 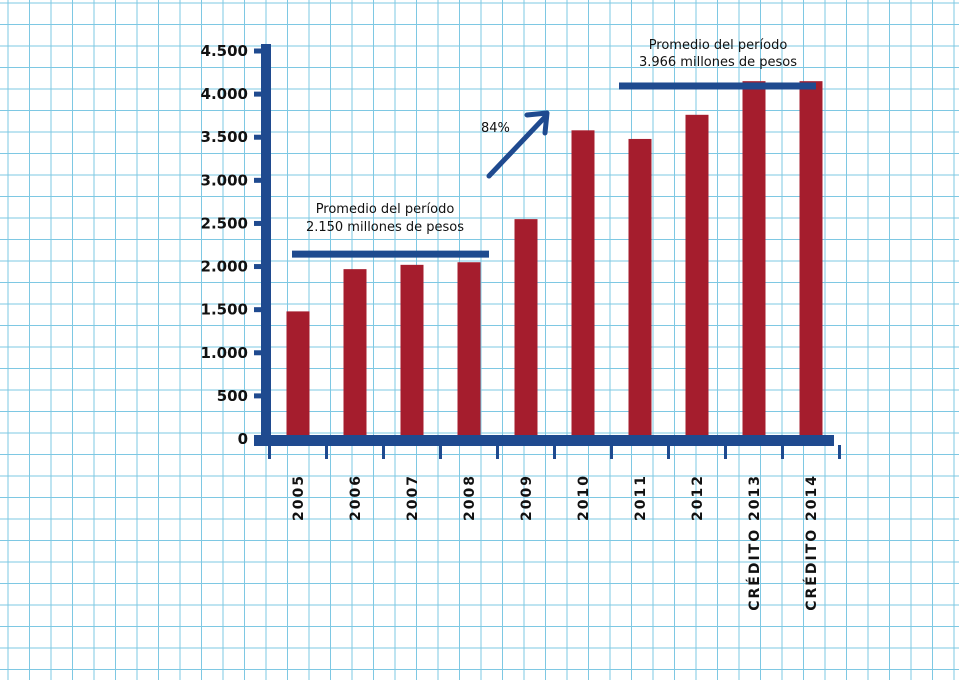 What do you see at coordinates (544, 440) in the screenshot?
I see `x-axis-line` at bounding box center [544, 440].